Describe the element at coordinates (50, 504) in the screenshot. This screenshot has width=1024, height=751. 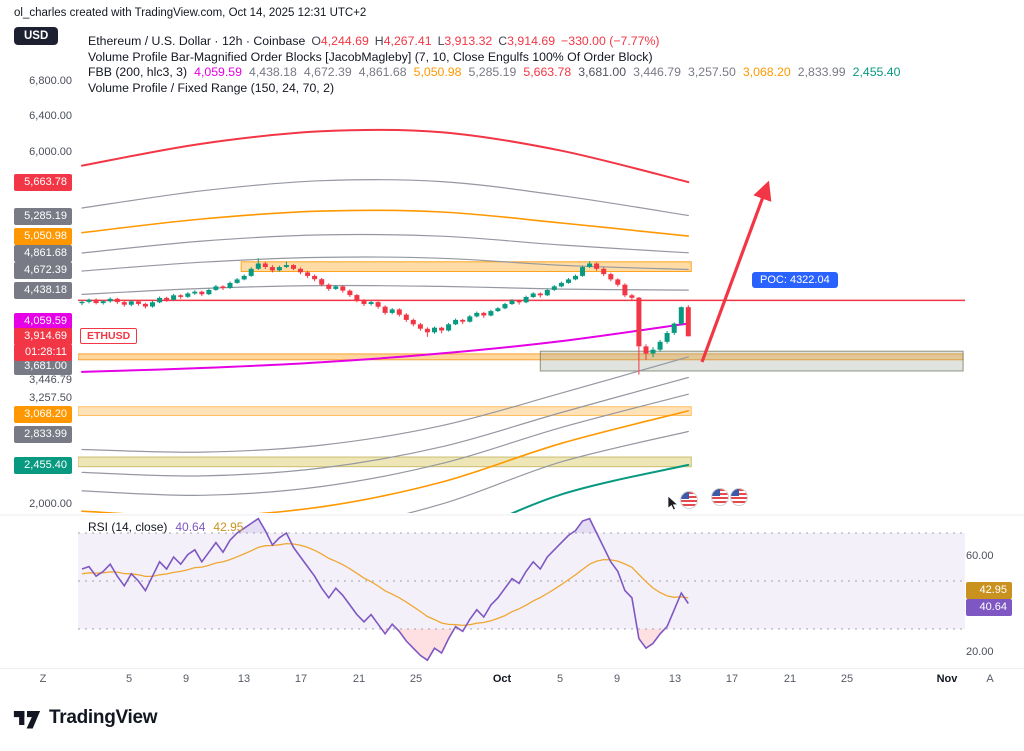
I see `price-axis-label: 2,000.00` at that location.